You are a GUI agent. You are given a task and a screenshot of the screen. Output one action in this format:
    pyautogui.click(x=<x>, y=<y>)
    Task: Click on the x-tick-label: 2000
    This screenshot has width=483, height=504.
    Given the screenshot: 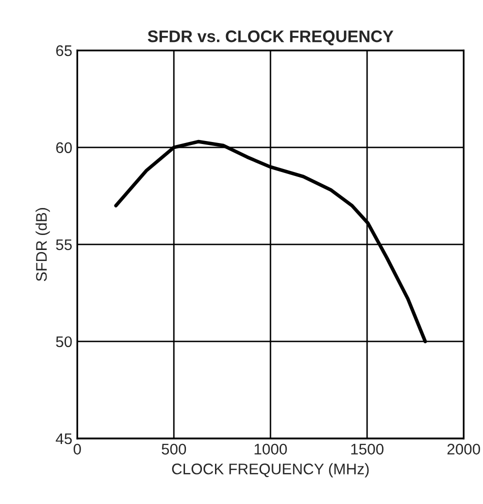 What is the action you would take?
    pyautogui.click(x=463, y=449)
    